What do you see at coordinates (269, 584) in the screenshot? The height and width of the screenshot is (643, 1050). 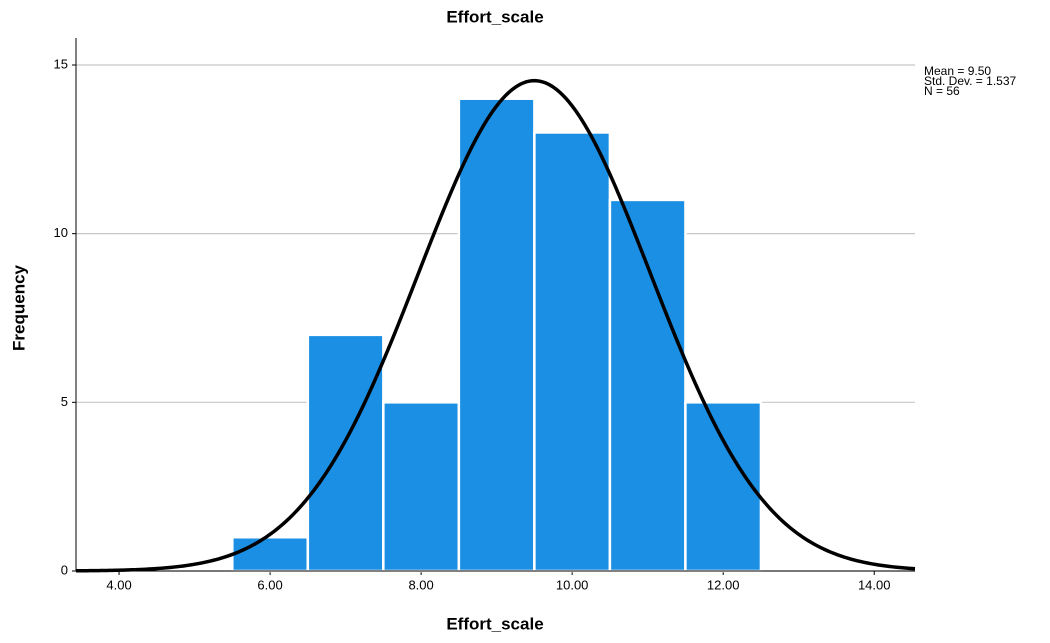 I see `x-tick-label: 6.00` at bounding box center [269, 584].